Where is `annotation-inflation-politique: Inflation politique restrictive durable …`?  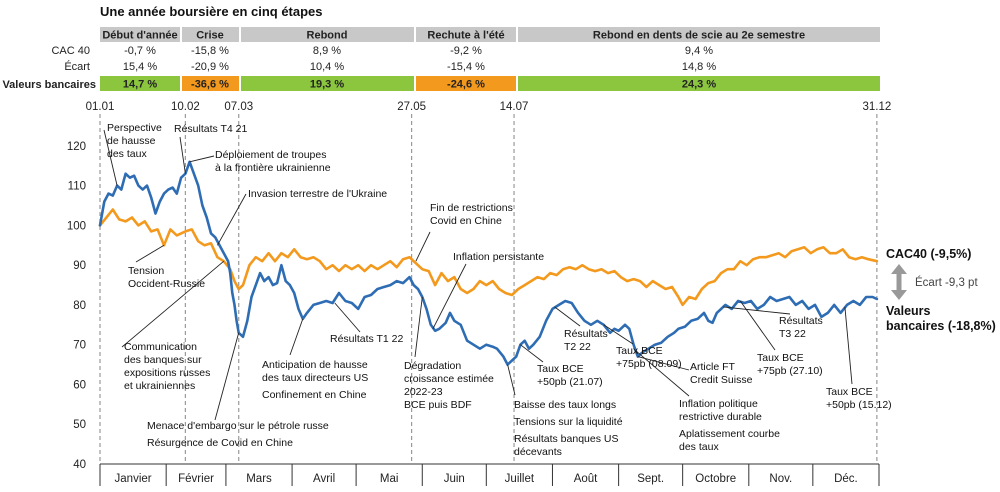 annotation-inflation-politique: Inflation politique restrictive durable … is located at coordinates (731, 425).